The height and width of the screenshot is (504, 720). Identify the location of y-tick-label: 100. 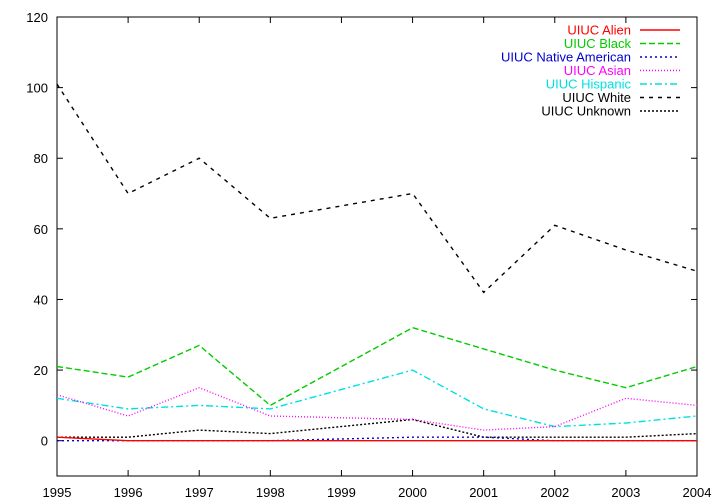
(37, 88).